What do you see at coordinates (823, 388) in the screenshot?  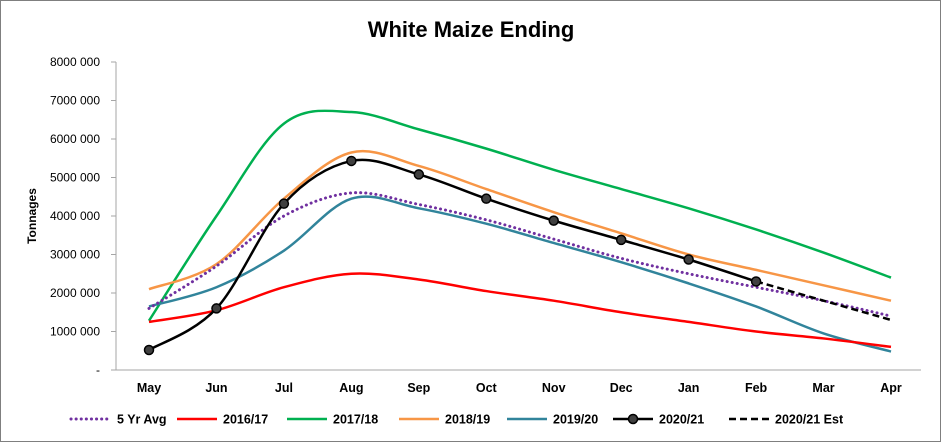 I see `x-tick-label: Mar` at bounding box center [823, 388].